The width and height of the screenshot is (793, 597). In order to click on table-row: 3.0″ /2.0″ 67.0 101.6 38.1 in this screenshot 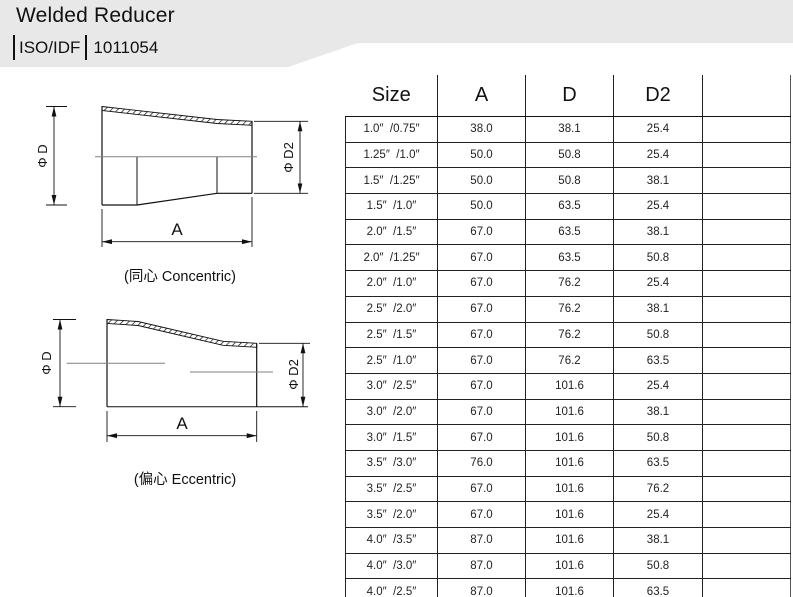, I will do `click(568, 412)`.